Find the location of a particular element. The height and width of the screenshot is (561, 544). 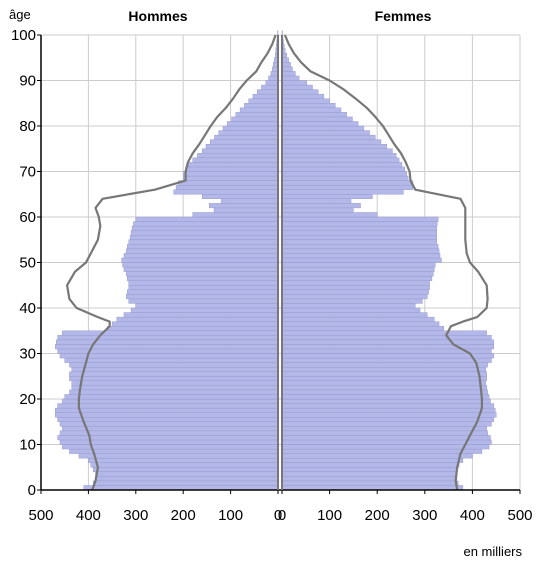

x-tick-label-hommes-200: 200 is located at coordinates (183, 515).